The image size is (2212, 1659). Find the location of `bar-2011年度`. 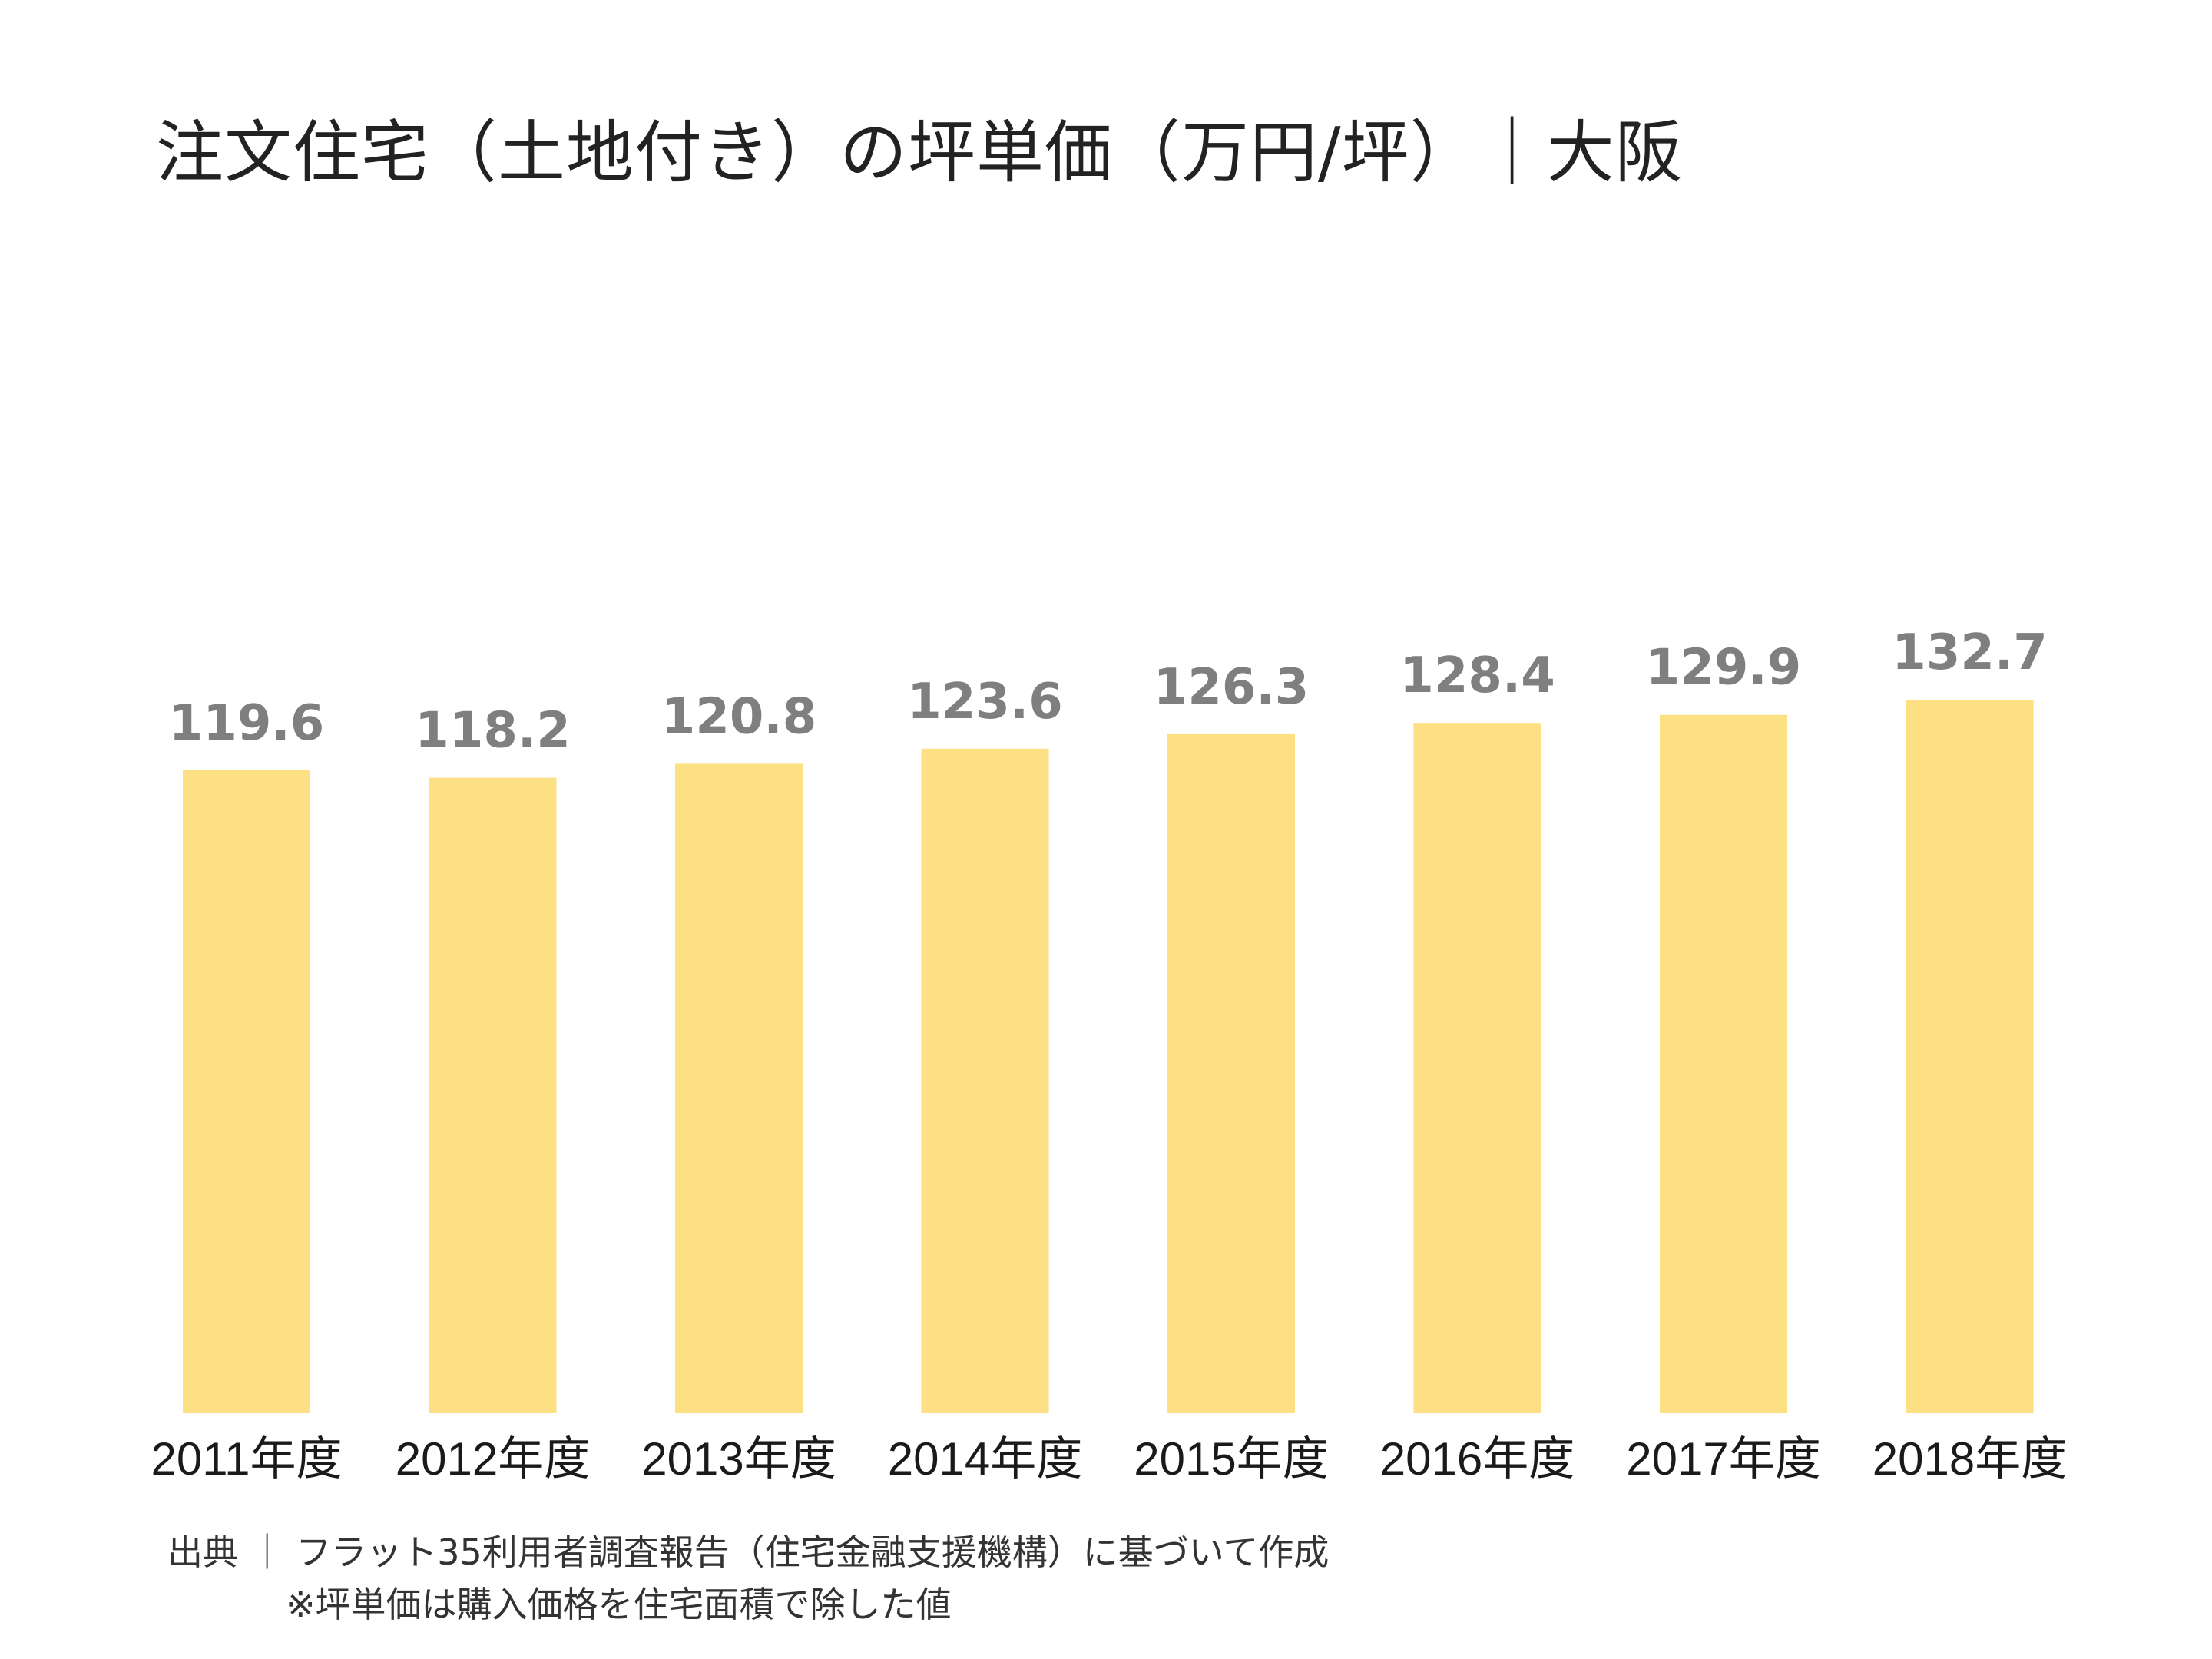

bar-2011年度 is located at coordinates (246, 1091).